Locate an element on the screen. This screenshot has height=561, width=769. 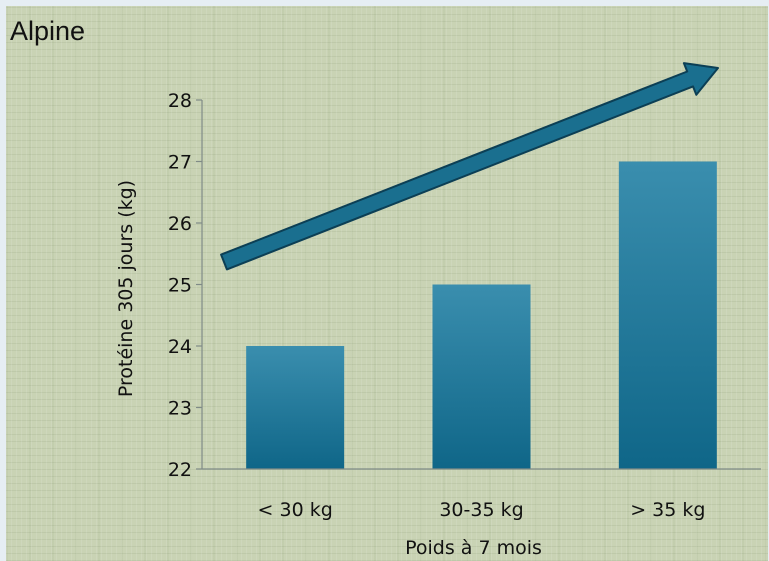
x-tick-label: < 30 kg is located at coordinates (295, 510).